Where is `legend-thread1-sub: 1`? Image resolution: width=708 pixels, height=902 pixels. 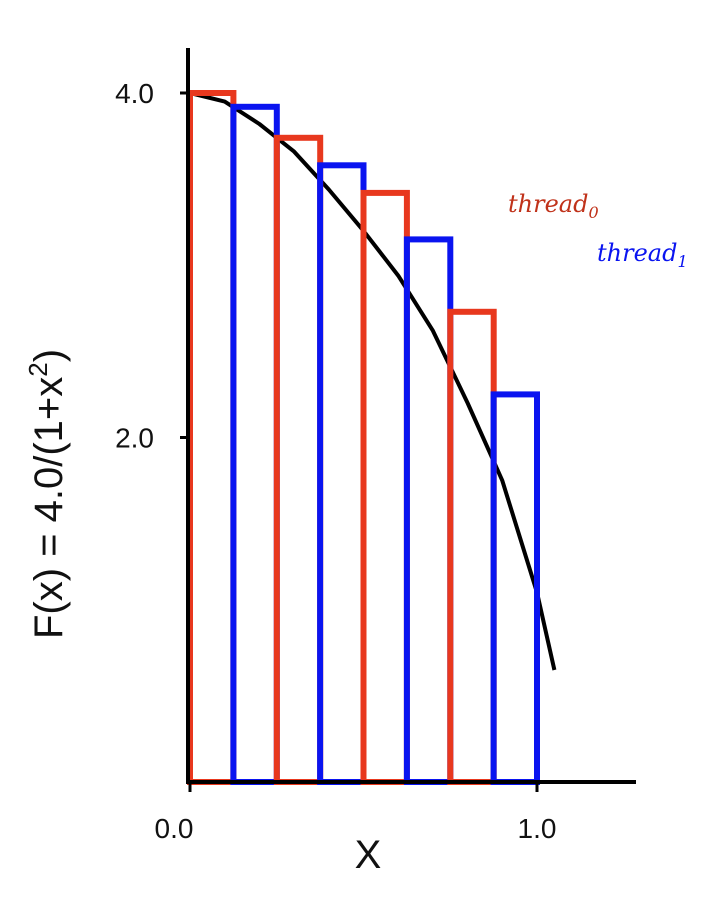
legend-thread1-sub: 1 is located at coordinates (682, 261).